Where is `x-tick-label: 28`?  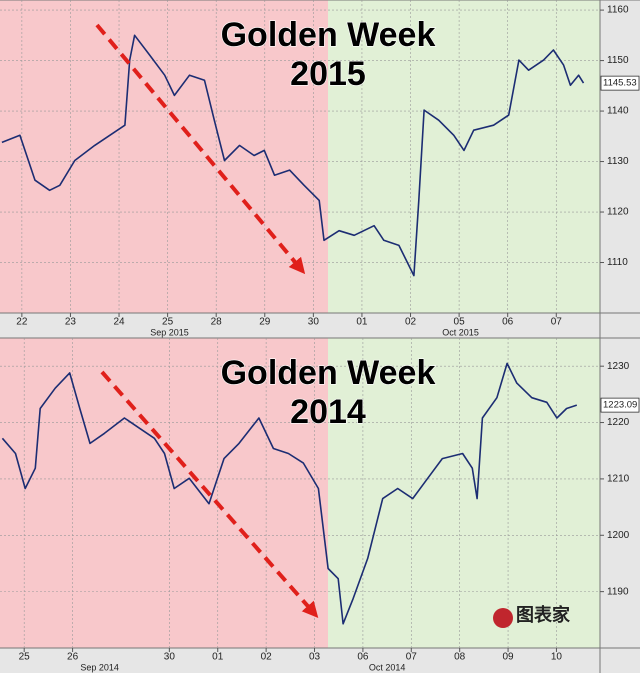 x-tick-label: 28 is located at coordinates (217, 322).